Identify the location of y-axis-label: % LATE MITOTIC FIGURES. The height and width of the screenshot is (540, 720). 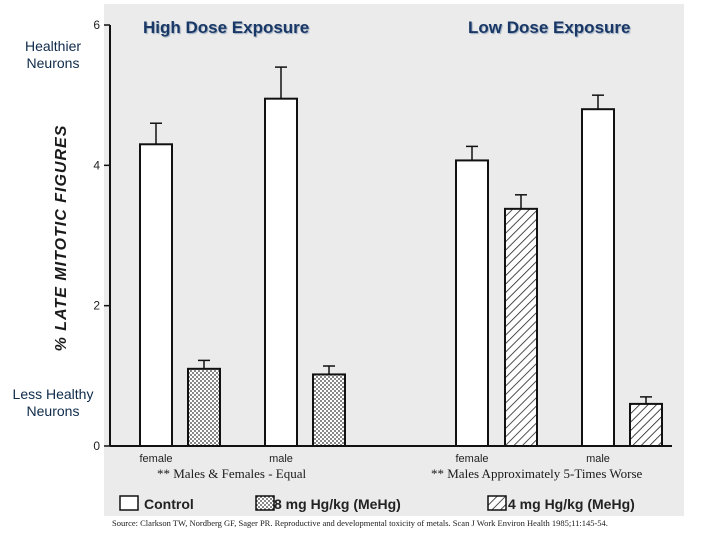
(61, 238).